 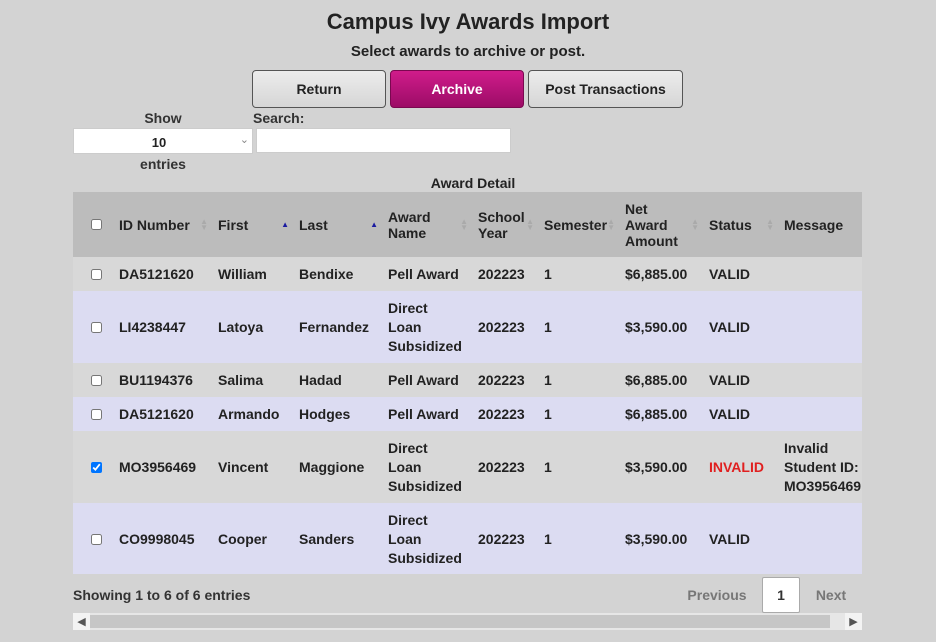 What do you see at coordinates (249, 413) in the screenshot?
I see `cell-first: Armando` at bounding box center [249, 413].